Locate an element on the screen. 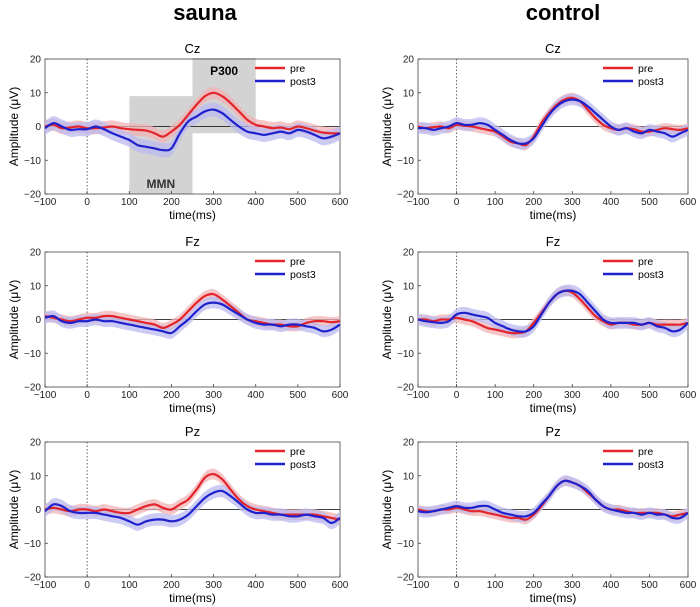 The width and height of the screenshot is (700, 607). column-title-control: control is located at coordinates (563, 12).